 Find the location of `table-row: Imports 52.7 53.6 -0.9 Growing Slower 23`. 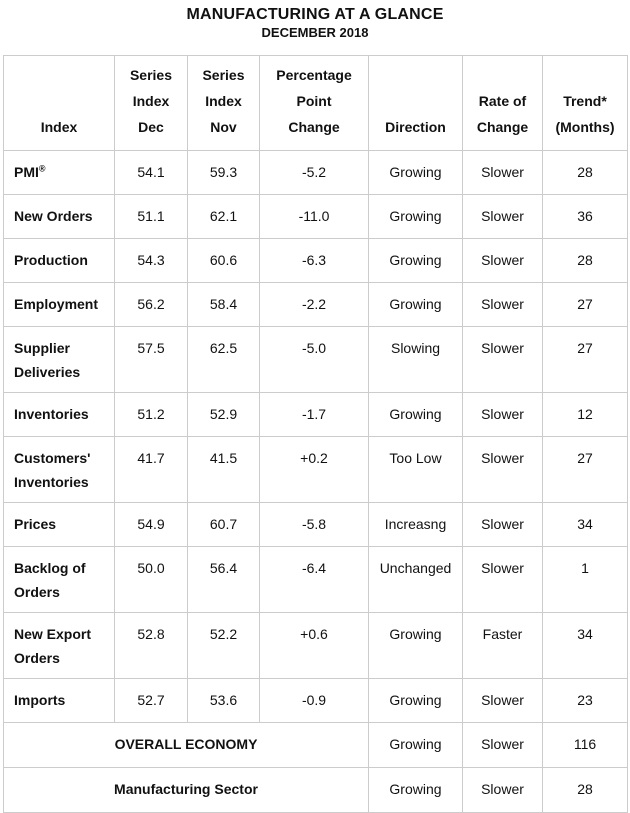

table-row: Imports 52.7 53.6 -0.9 Growing Slower 23 is located at coordinates (315, 700).